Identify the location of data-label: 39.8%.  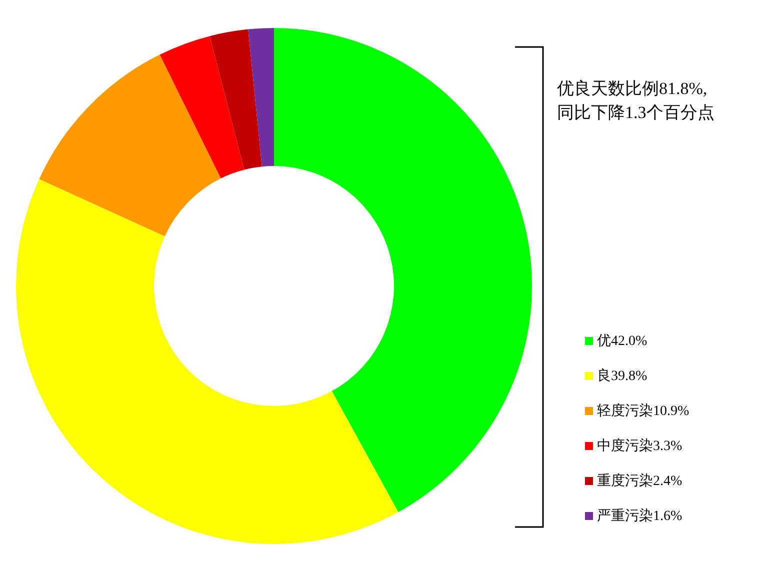
(629, 376).